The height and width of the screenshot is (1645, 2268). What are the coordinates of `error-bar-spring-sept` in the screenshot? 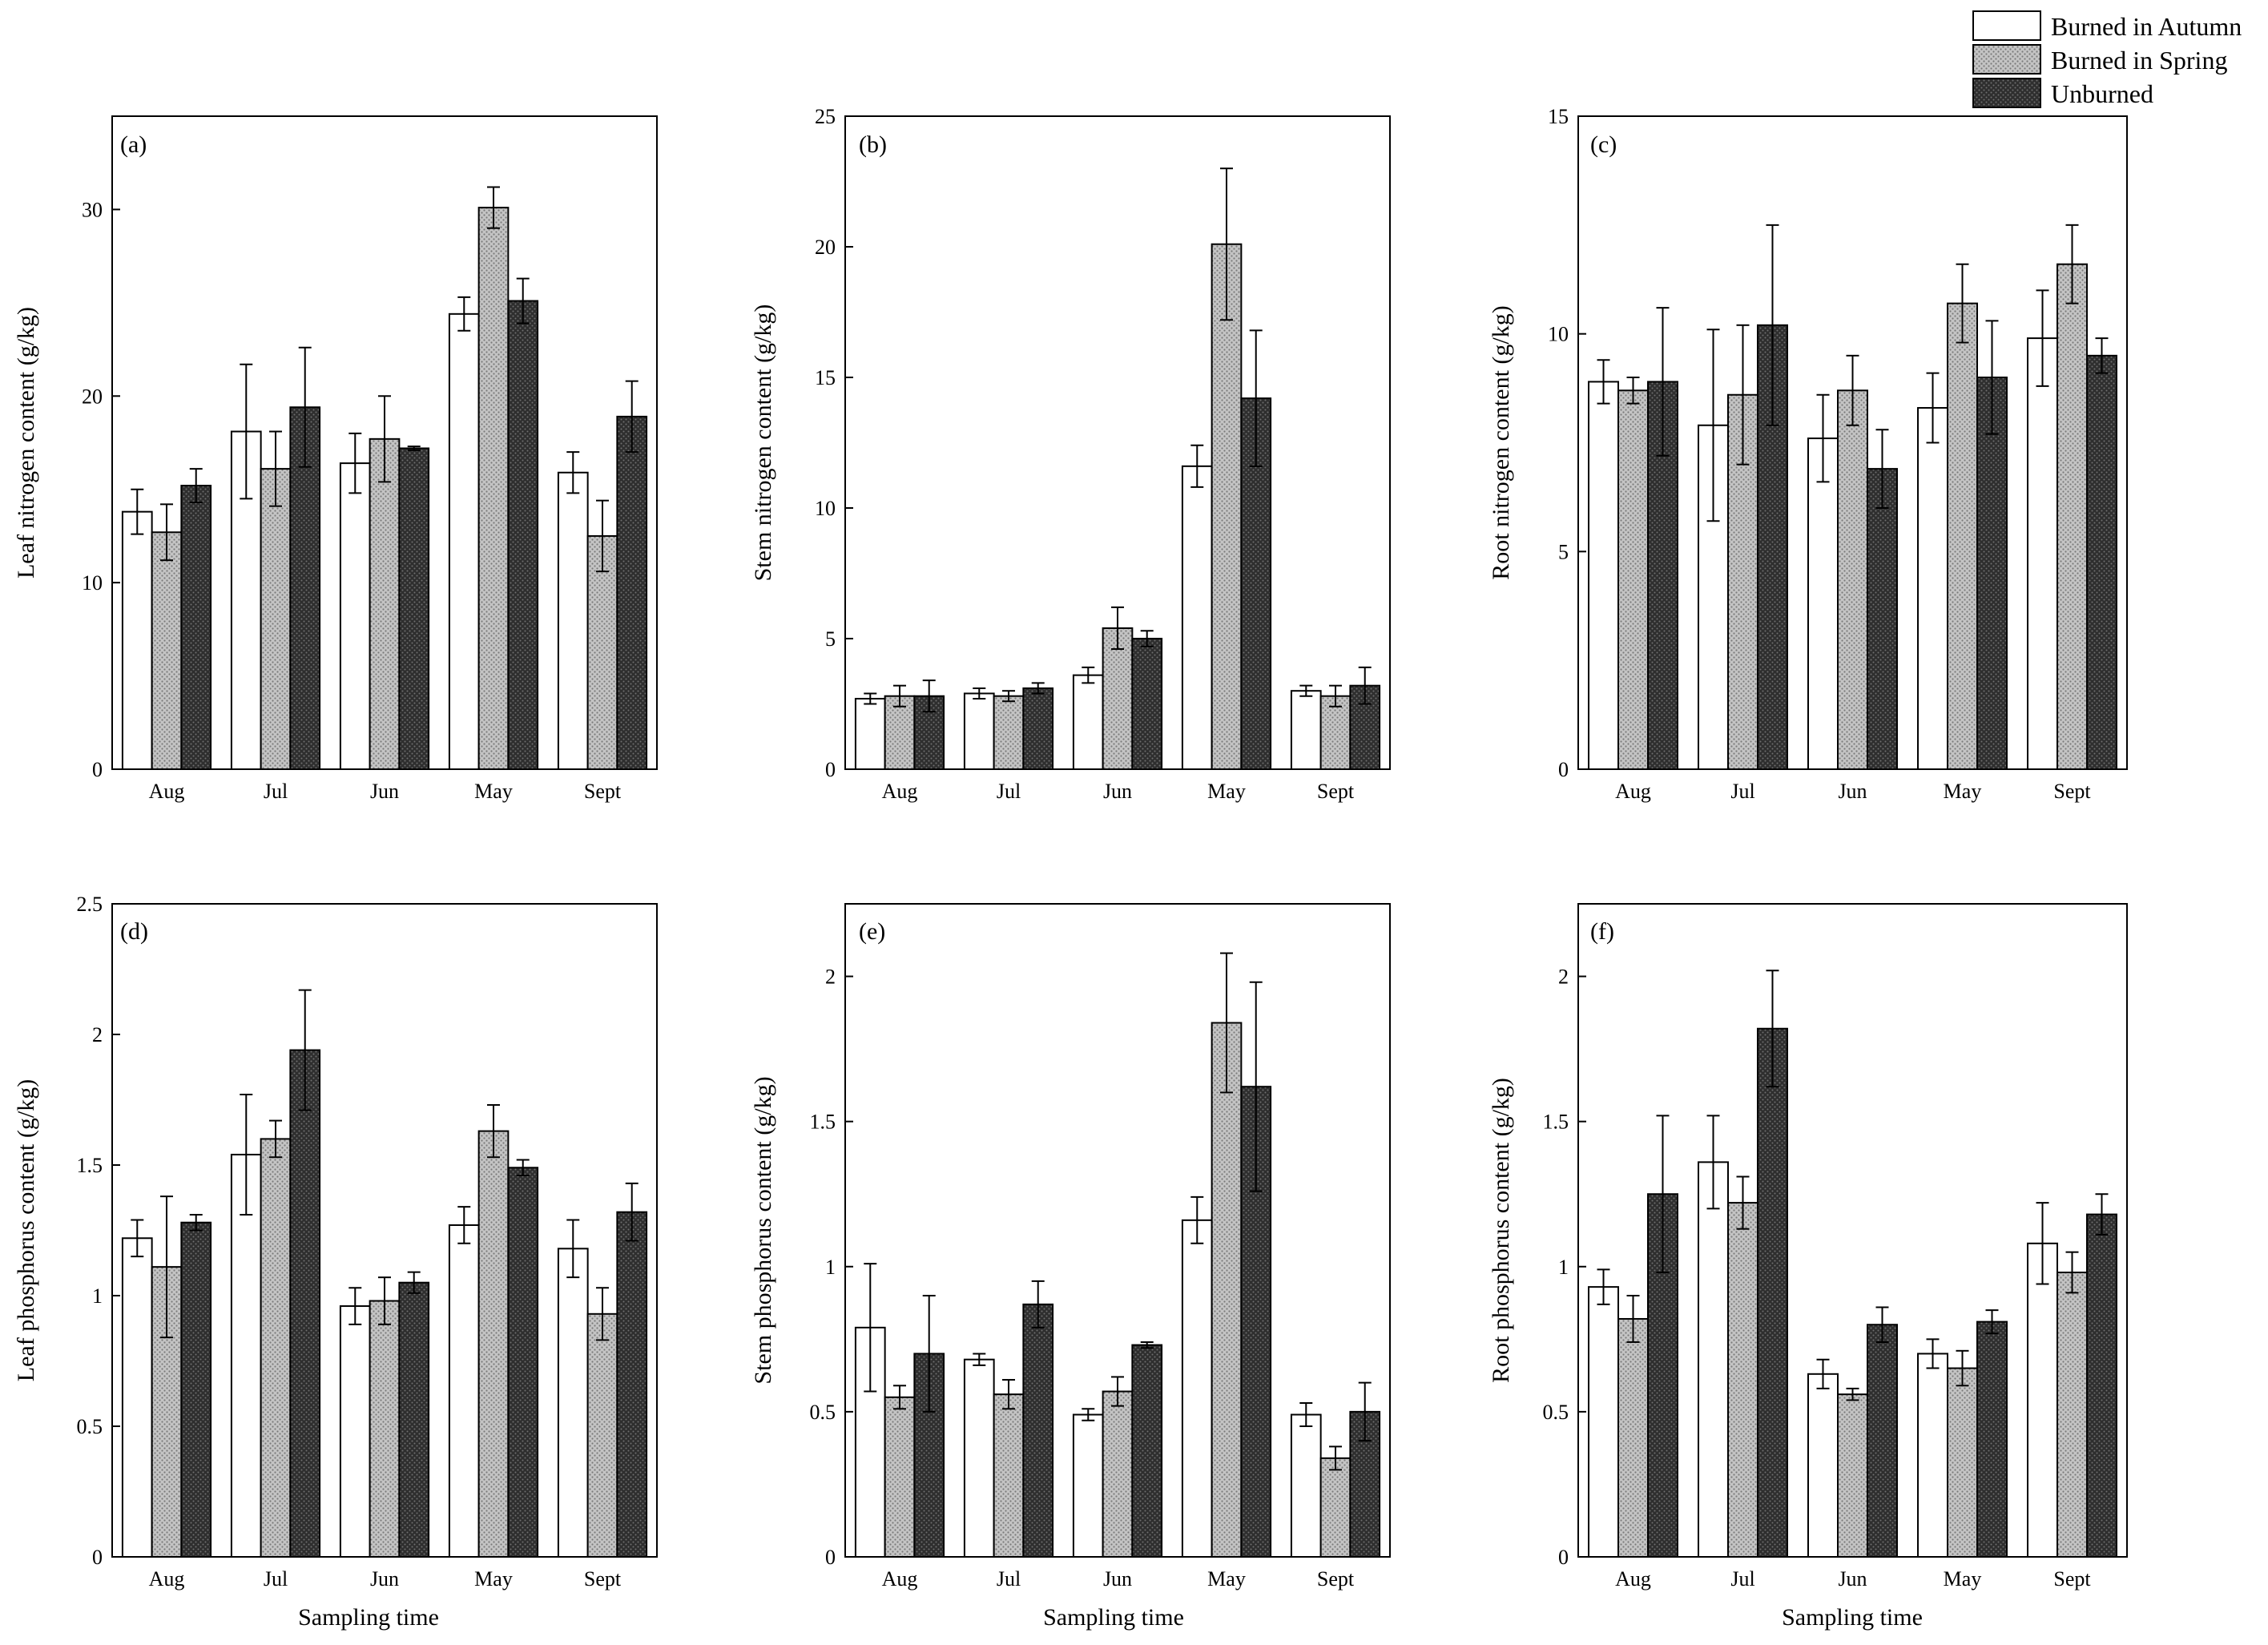 It's located at (2072, 264).